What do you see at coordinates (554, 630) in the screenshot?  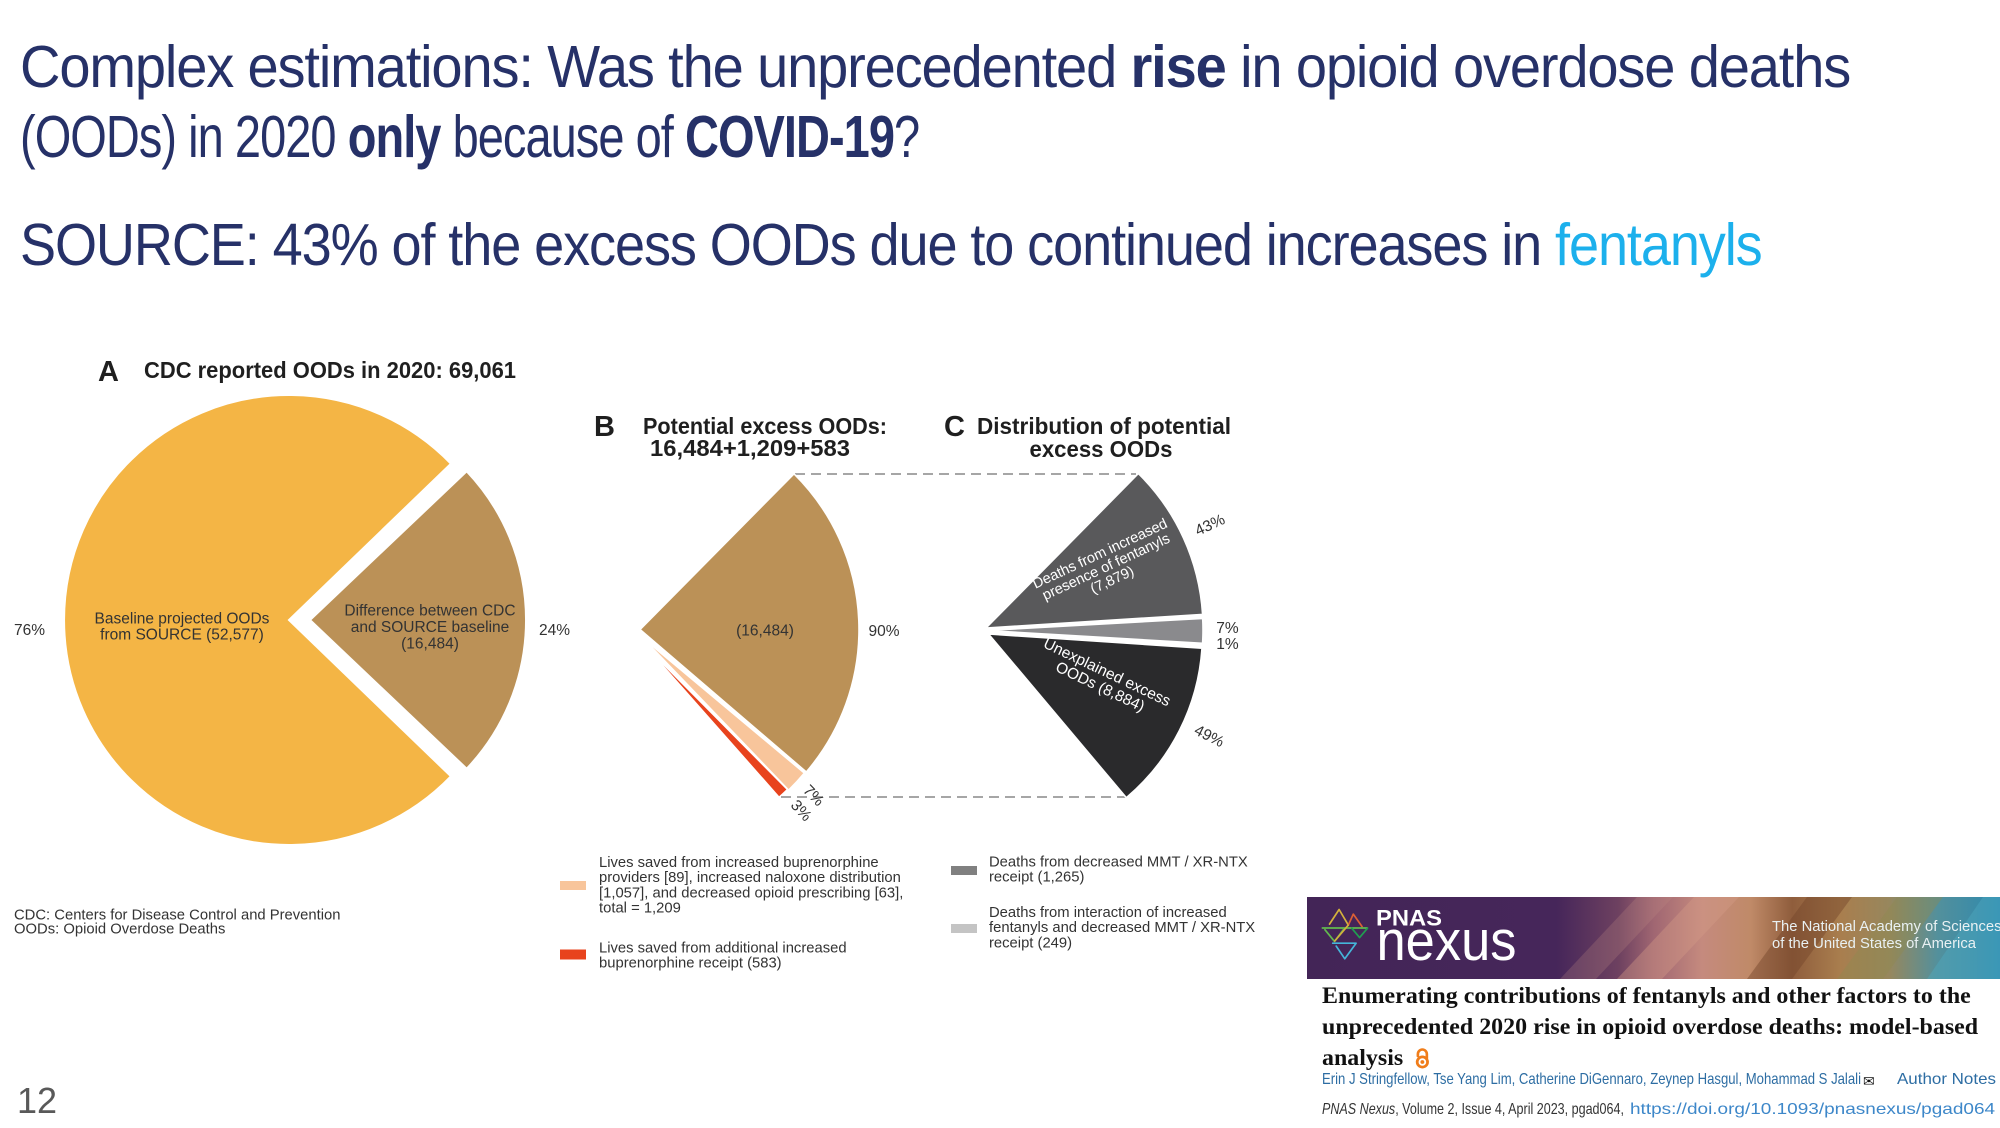 I see `svg-text: 24%` at bounding box center [554, 630].